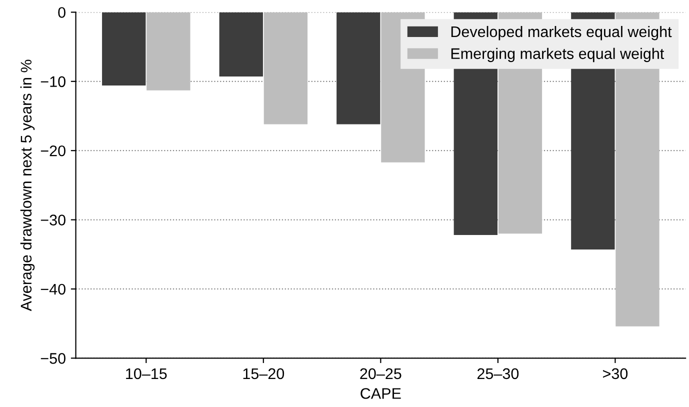 The height and width of the screenshot is (407, 689). Describe the element at coordinates (498, 374) in the screenshot. I see `x-tick-label: 25–30` at that location.